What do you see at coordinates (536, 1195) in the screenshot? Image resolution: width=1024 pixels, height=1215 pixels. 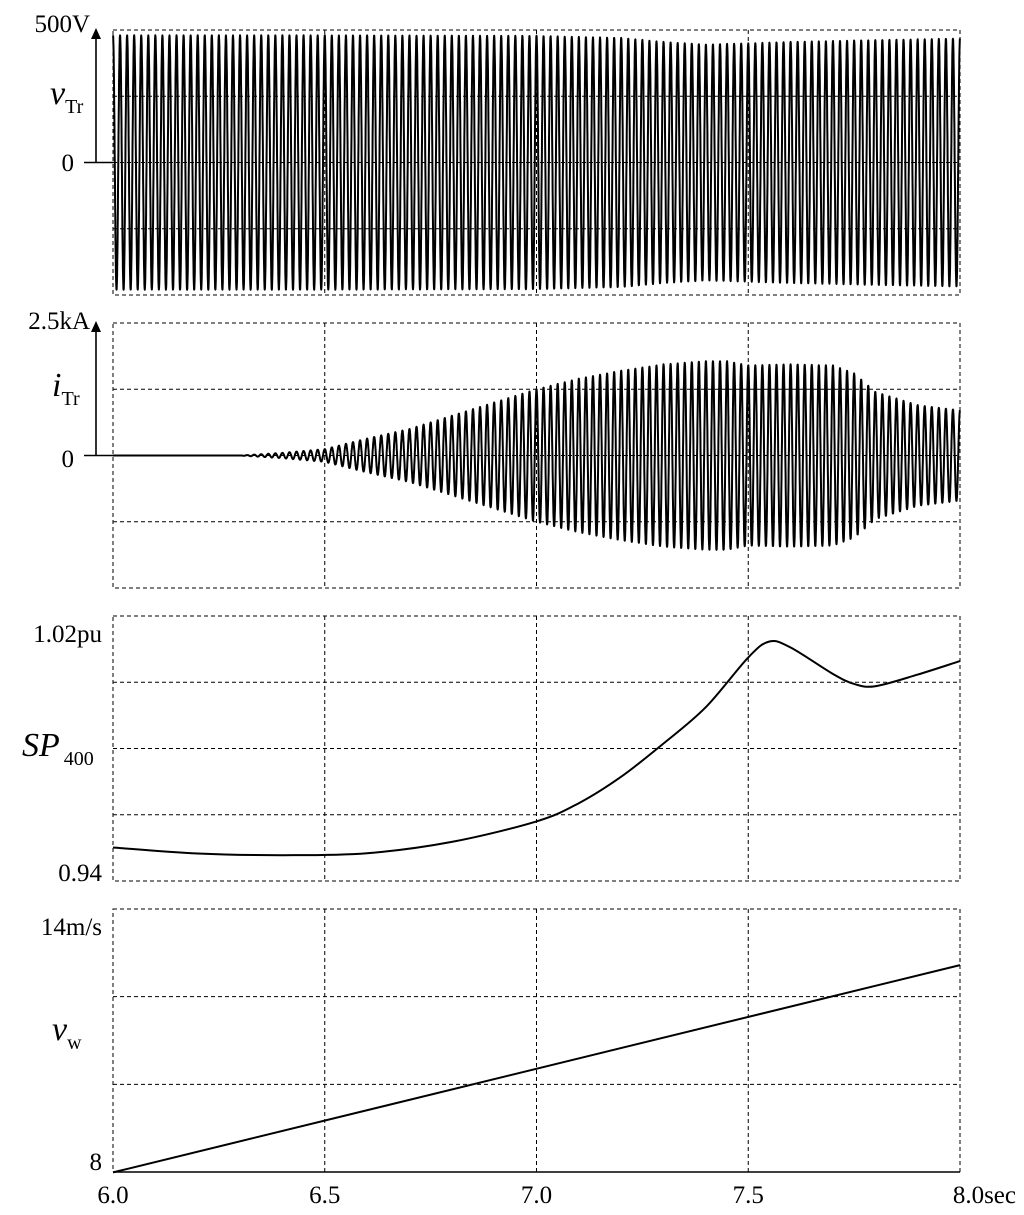 I see `x-tick-label: 7.0` at bounding box center [536, 1195].